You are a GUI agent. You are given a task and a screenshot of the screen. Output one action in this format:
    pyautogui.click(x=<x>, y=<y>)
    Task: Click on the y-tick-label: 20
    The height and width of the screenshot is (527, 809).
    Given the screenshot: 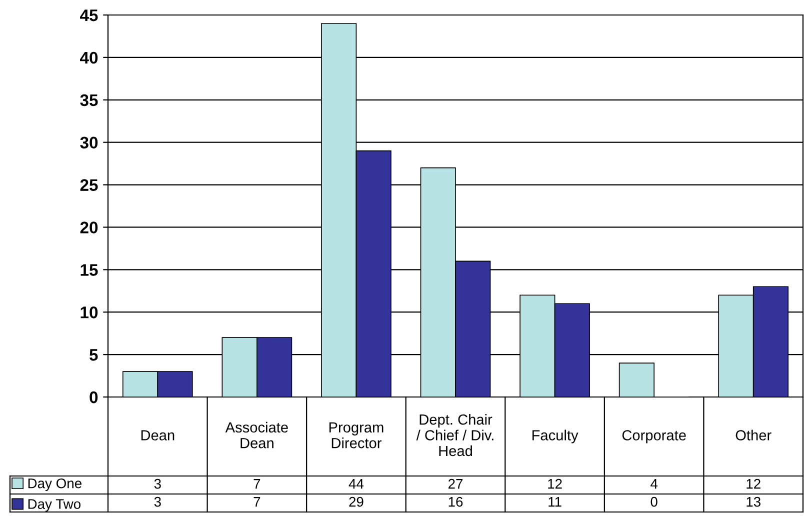 What is the action you would take?
    pyautogui.click(x=89, y=228)
    